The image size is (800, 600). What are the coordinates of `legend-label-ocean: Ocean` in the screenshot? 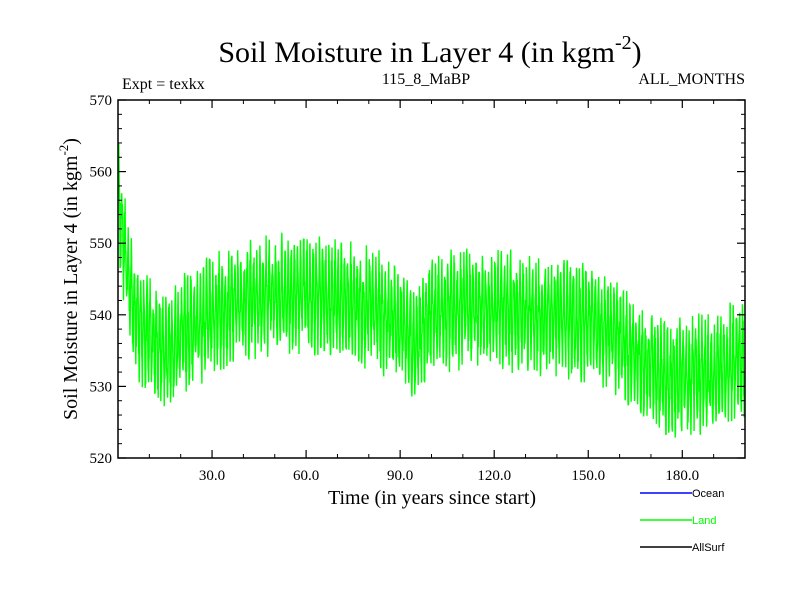 It's located at (708, 494).